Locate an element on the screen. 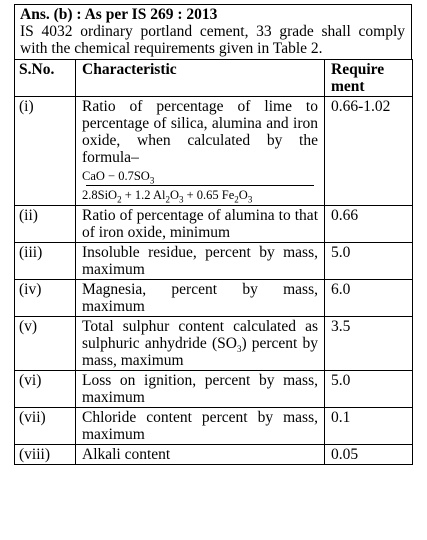 The width and height of the screenshot is (427, 540). formula-num-sub: 3 is located at coordinates (152, 180).